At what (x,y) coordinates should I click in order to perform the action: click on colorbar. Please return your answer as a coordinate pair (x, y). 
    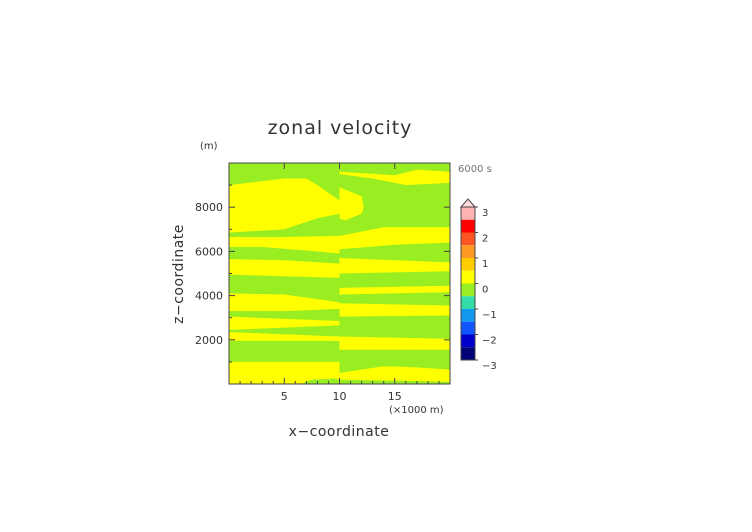
    Looking at the image, I should click on (468, 279).